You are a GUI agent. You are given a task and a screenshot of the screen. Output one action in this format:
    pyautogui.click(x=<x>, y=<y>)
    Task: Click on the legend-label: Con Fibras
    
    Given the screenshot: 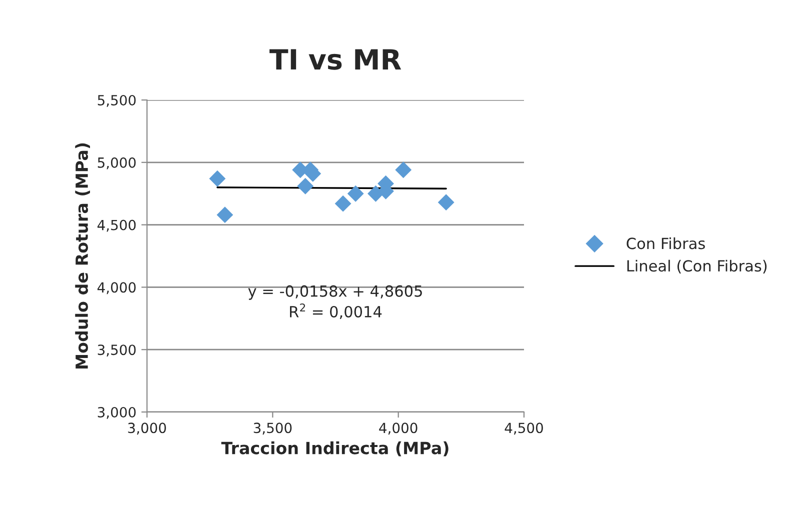 What is the action you would take?
    pyautogui.click(x=665, y=243)
    